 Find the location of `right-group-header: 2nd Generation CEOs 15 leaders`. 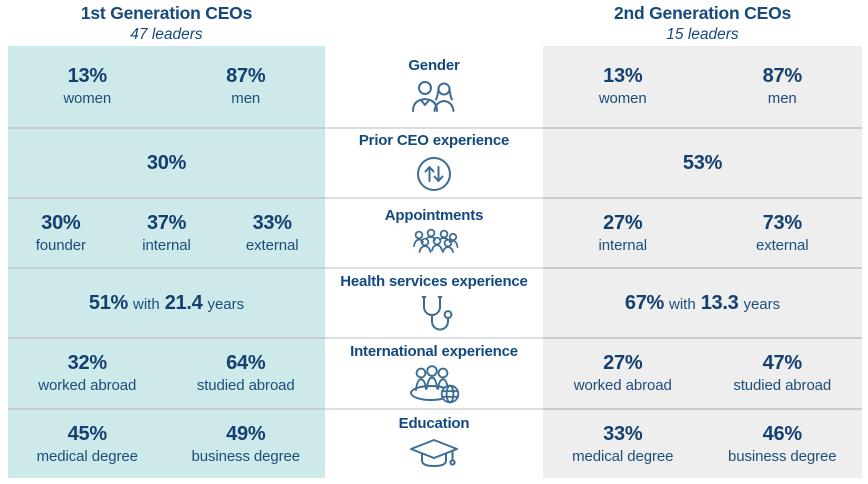

right-group-header: 2nd Generation CEOs 15 leaders is located at coordinates (702, 23).